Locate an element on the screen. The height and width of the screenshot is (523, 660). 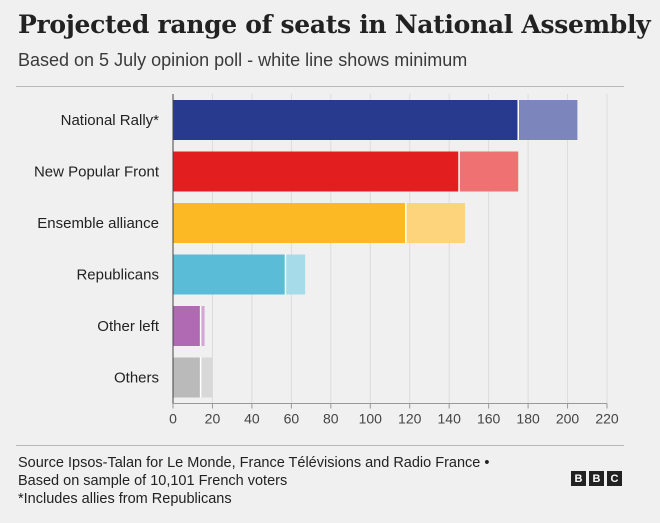
category-label: Others is located at coordinates (136, 378).